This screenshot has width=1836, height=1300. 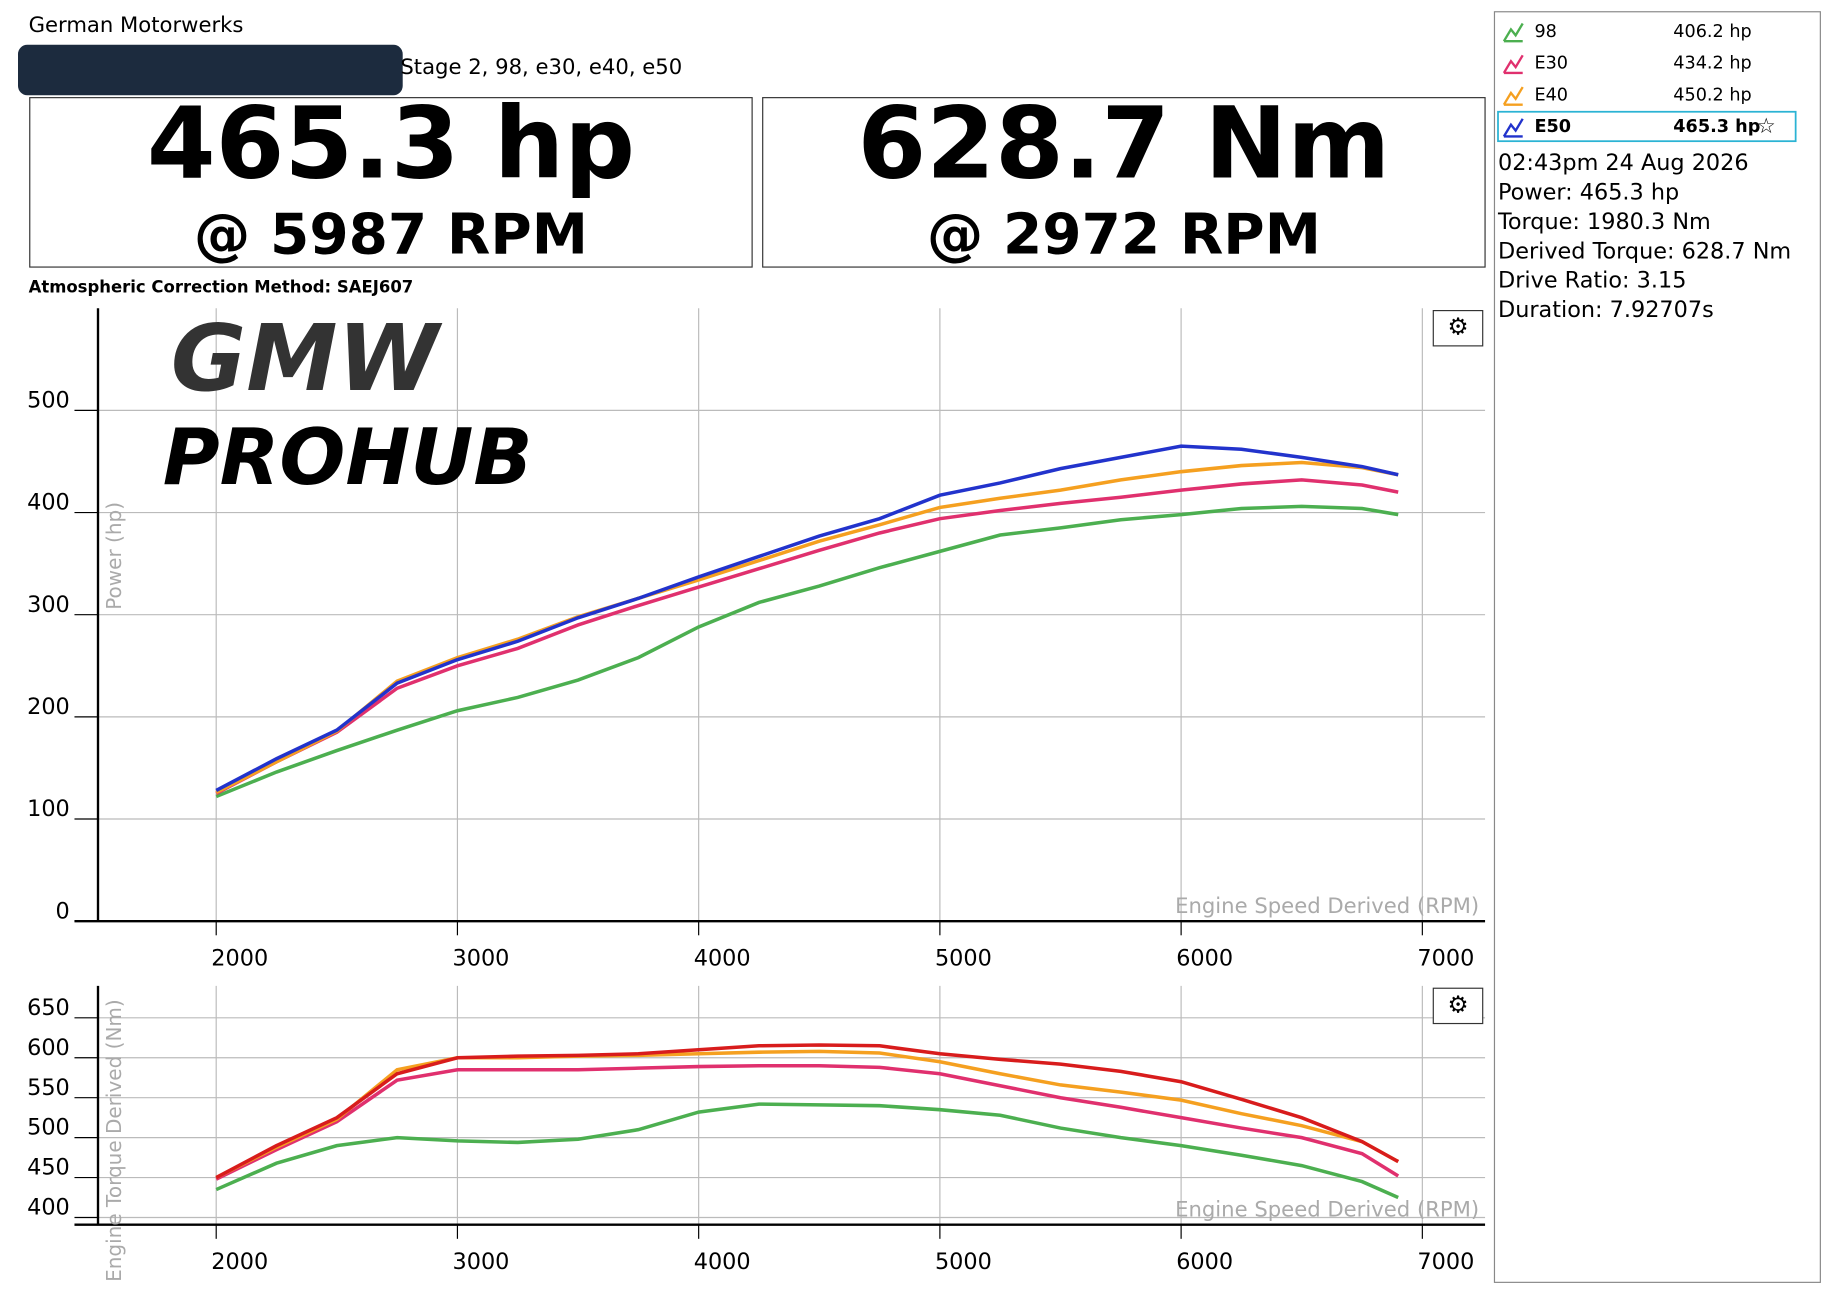 I want to click on y-tick-label: 600, so click(x=48, y=1048).